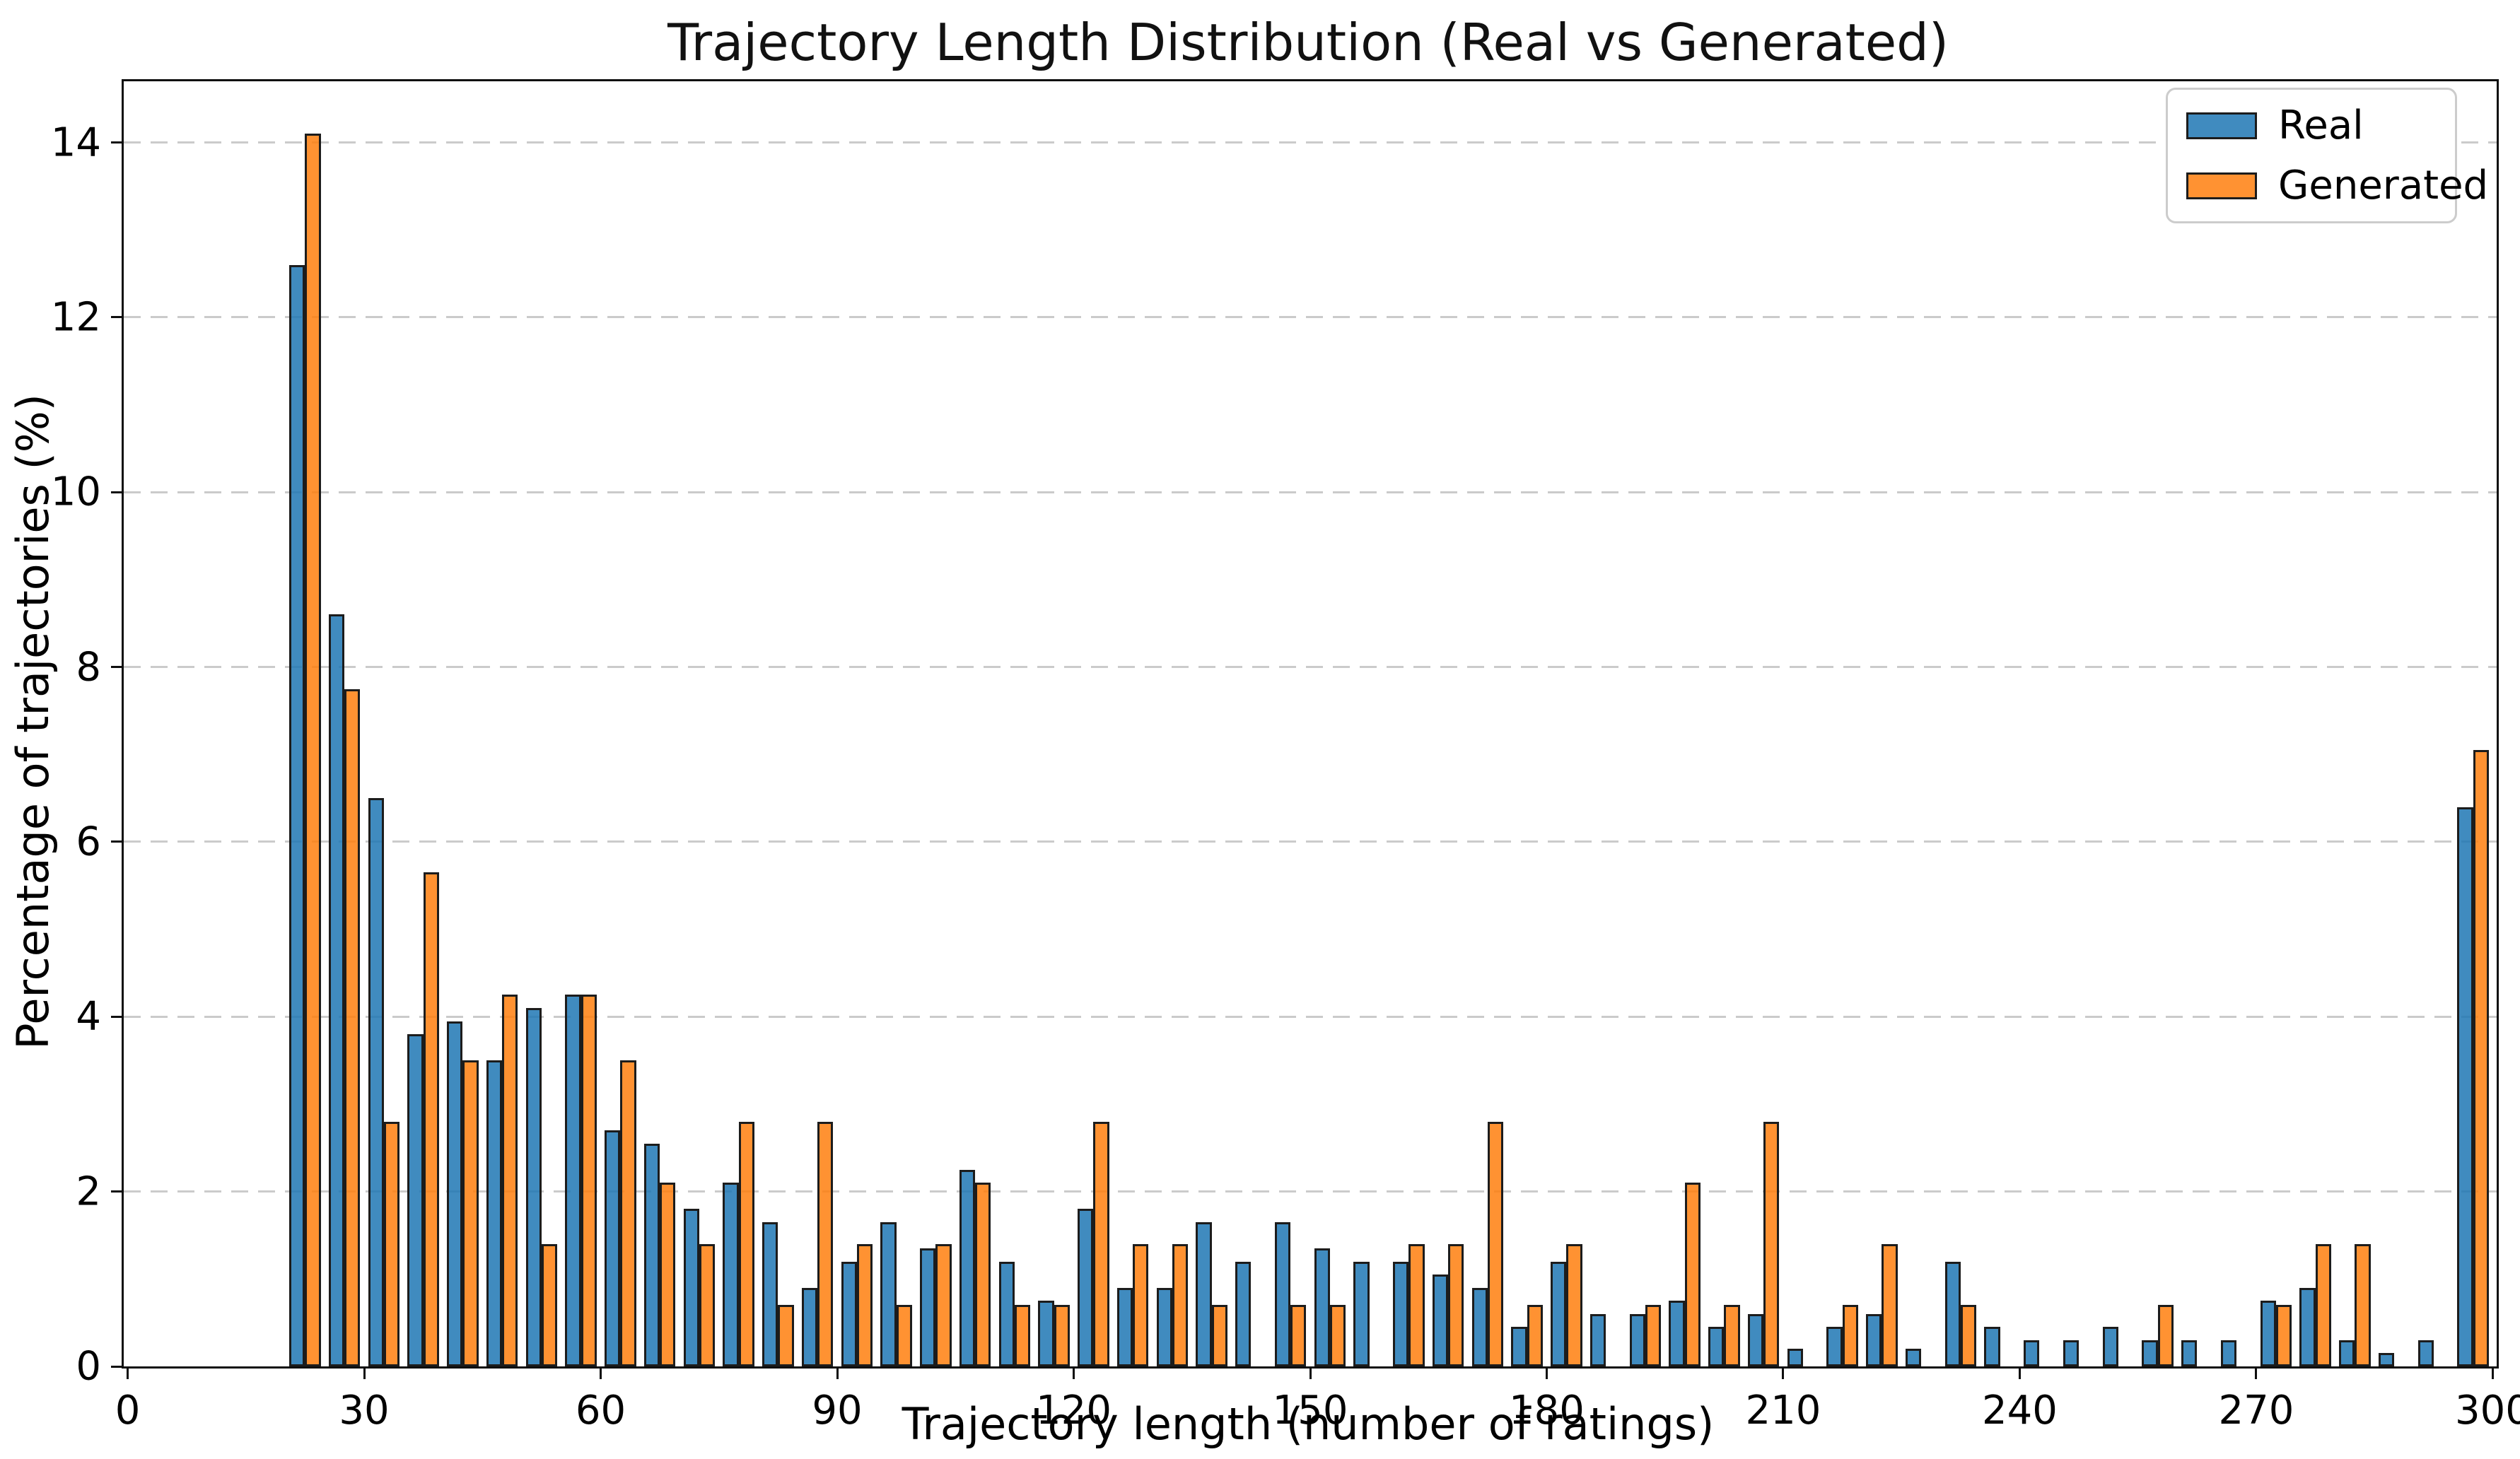  I want to click on gridline-y8, so click(1310, 667).